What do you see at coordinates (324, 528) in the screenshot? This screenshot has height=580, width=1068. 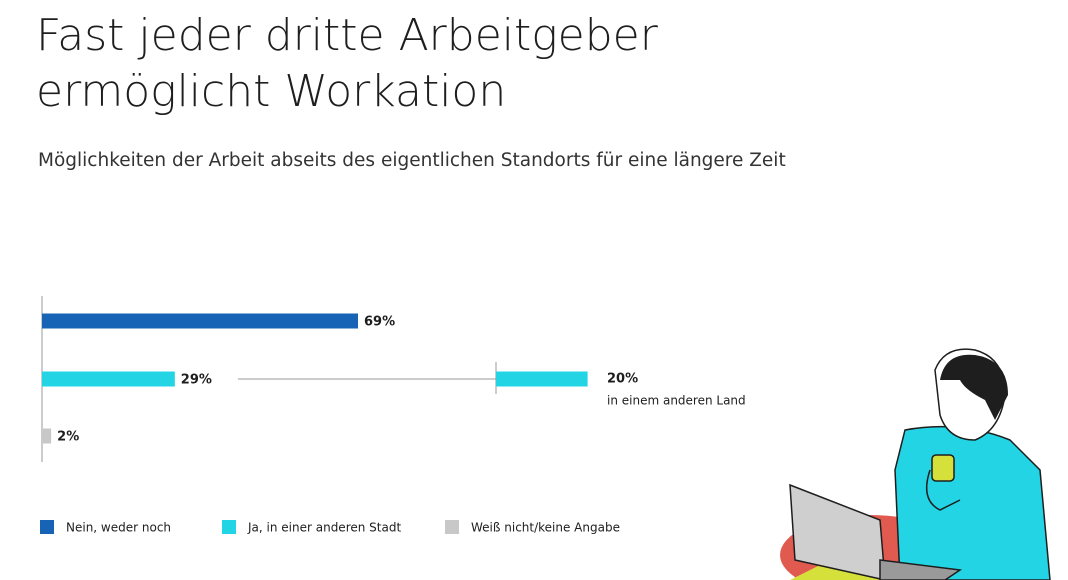 I see `legend-label: Ja, in einer anderen Stadt` at bounding box center [324, 528].